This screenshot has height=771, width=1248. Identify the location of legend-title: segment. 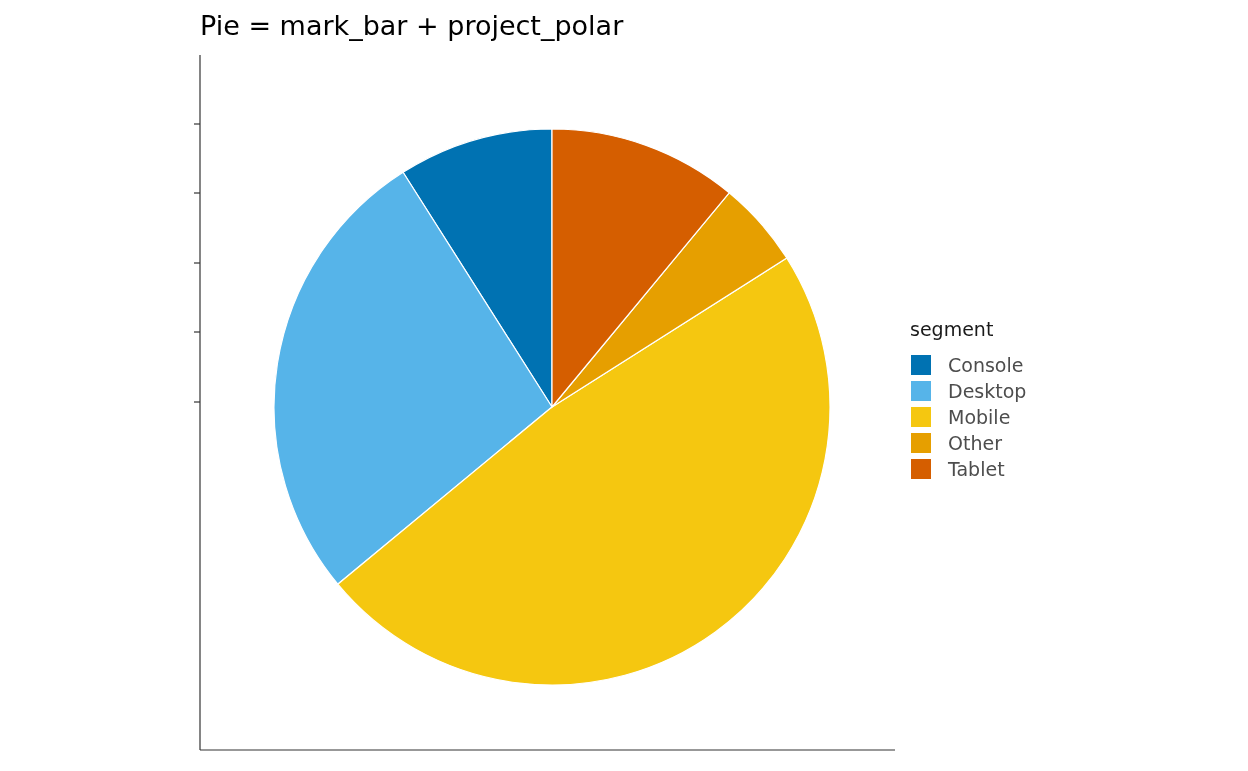
(952, 329).